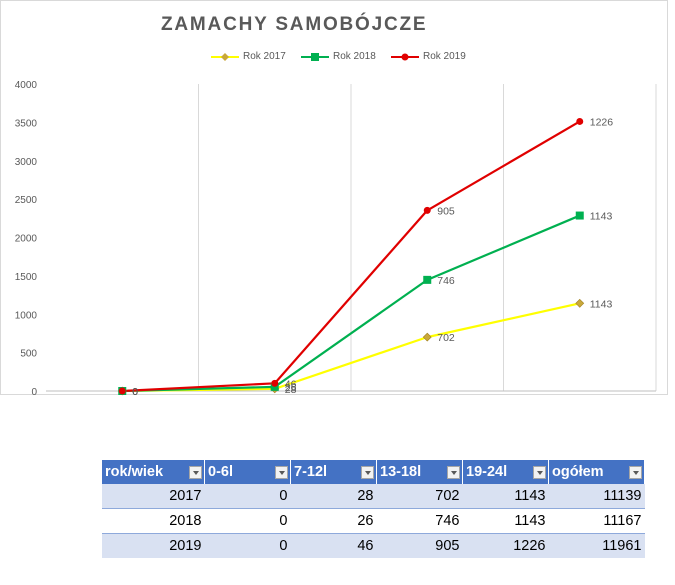 Image resolution: width=675 pixels, height=585 pixels. I want to click on data-label: 905, so click(446, 211).